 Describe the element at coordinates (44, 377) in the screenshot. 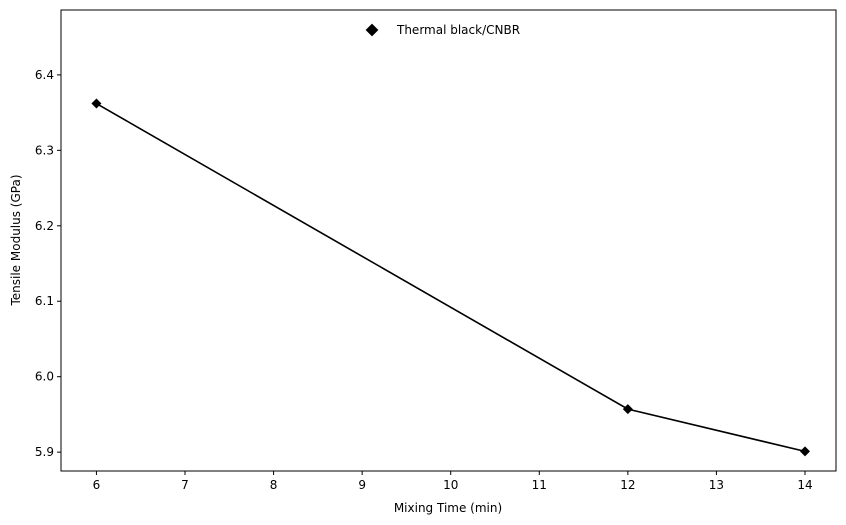

I see `y-tick-label: 6.0` at that location.